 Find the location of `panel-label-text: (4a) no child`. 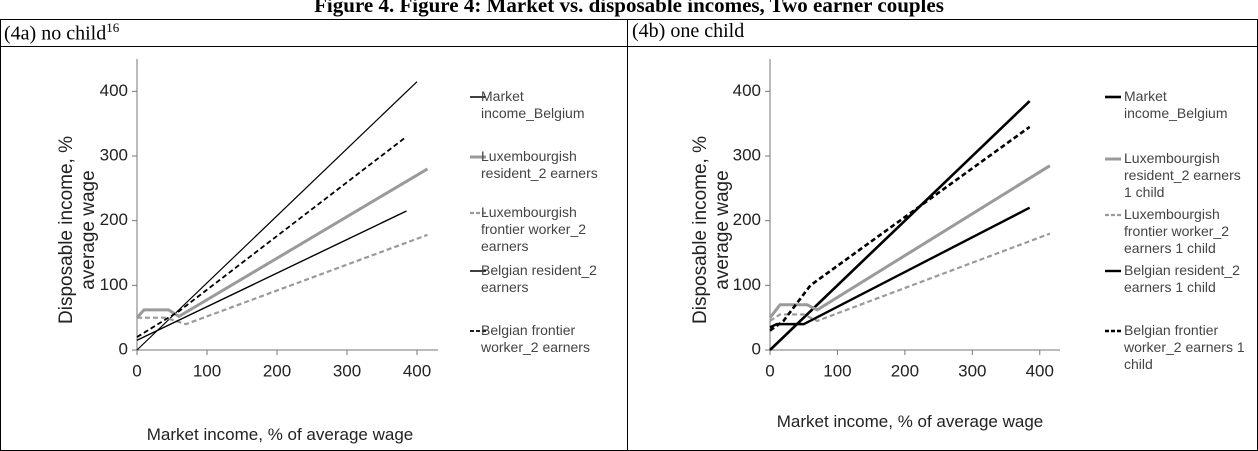

panel-label-text: (4a) no child is located at coordinates (55, 33).